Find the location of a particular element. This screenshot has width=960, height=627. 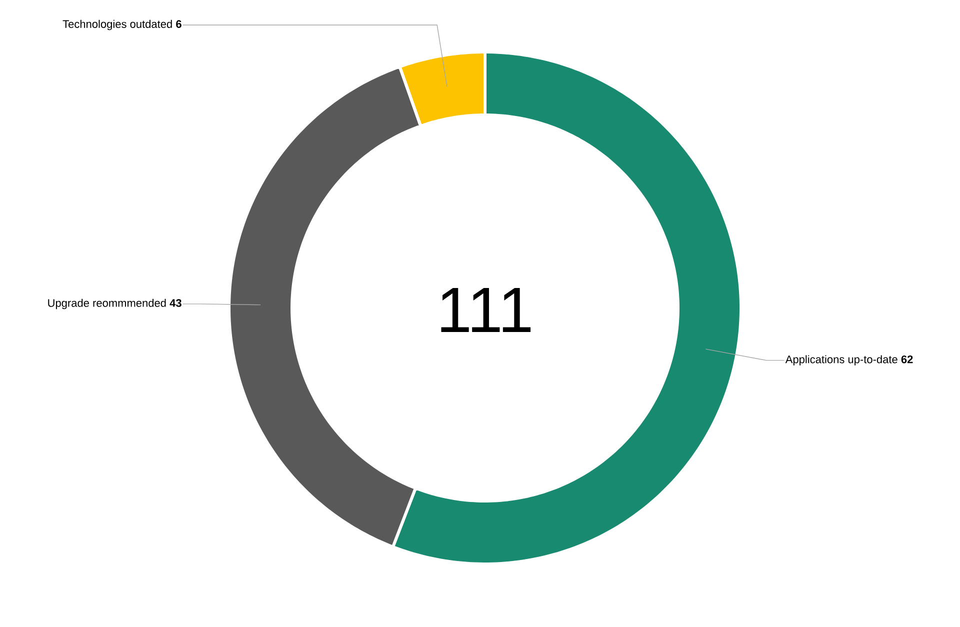

slice-label: Technologies outdated is located at coordinates (117, 25).